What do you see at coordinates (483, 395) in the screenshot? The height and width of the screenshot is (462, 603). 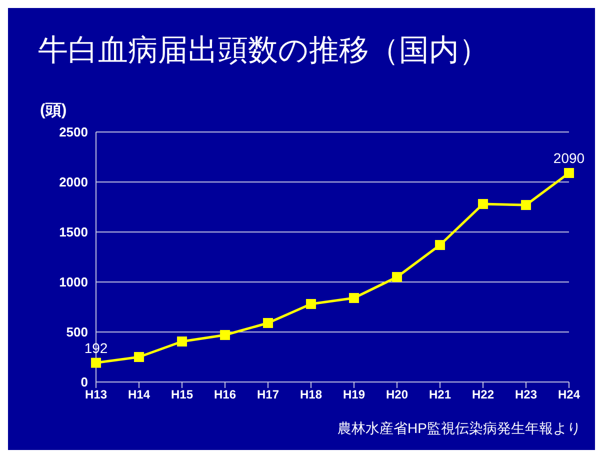 I see `x-tick-label: H22` at bounding box center [483, 395].